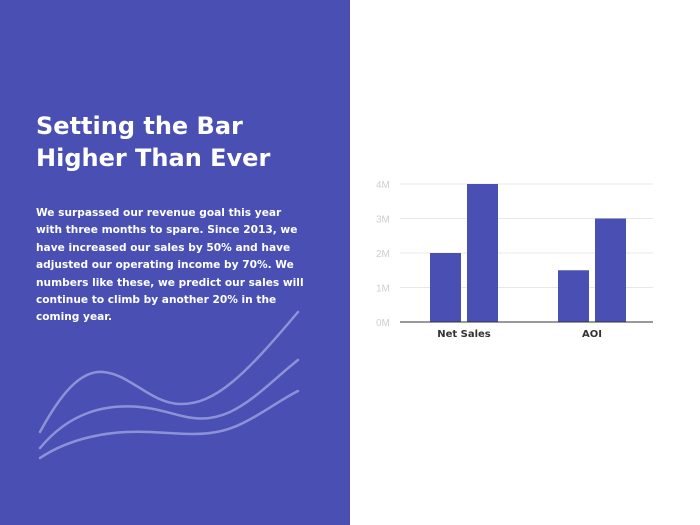 This screenshot has height=525, width=700. I want to click on title-line-1: Setting the Bar, so click(139, 126).